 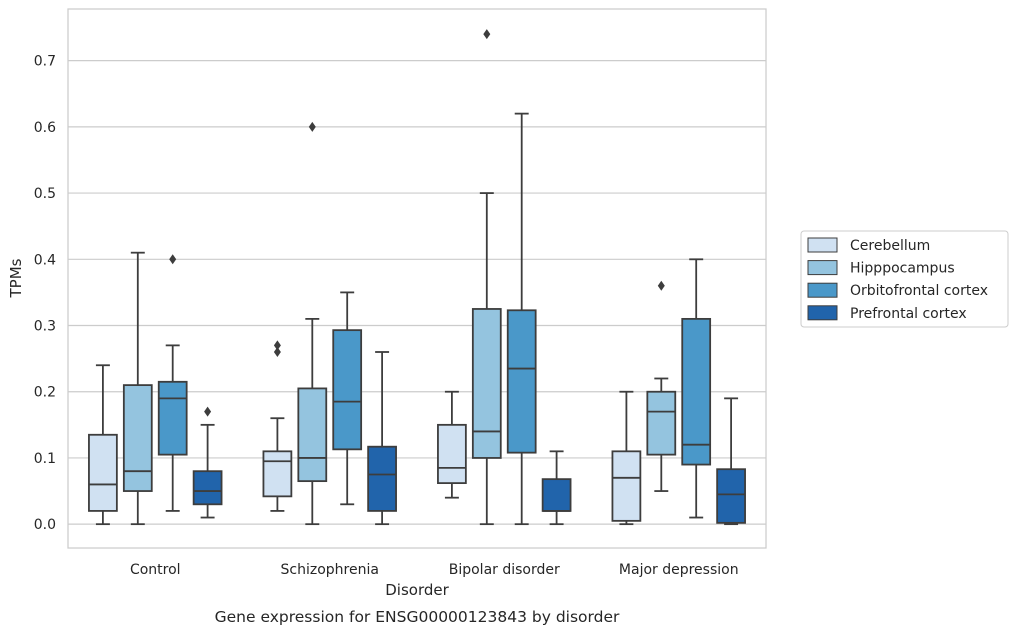 I want to click on y-tick-label: 0.1, so click(x=45, y=459).